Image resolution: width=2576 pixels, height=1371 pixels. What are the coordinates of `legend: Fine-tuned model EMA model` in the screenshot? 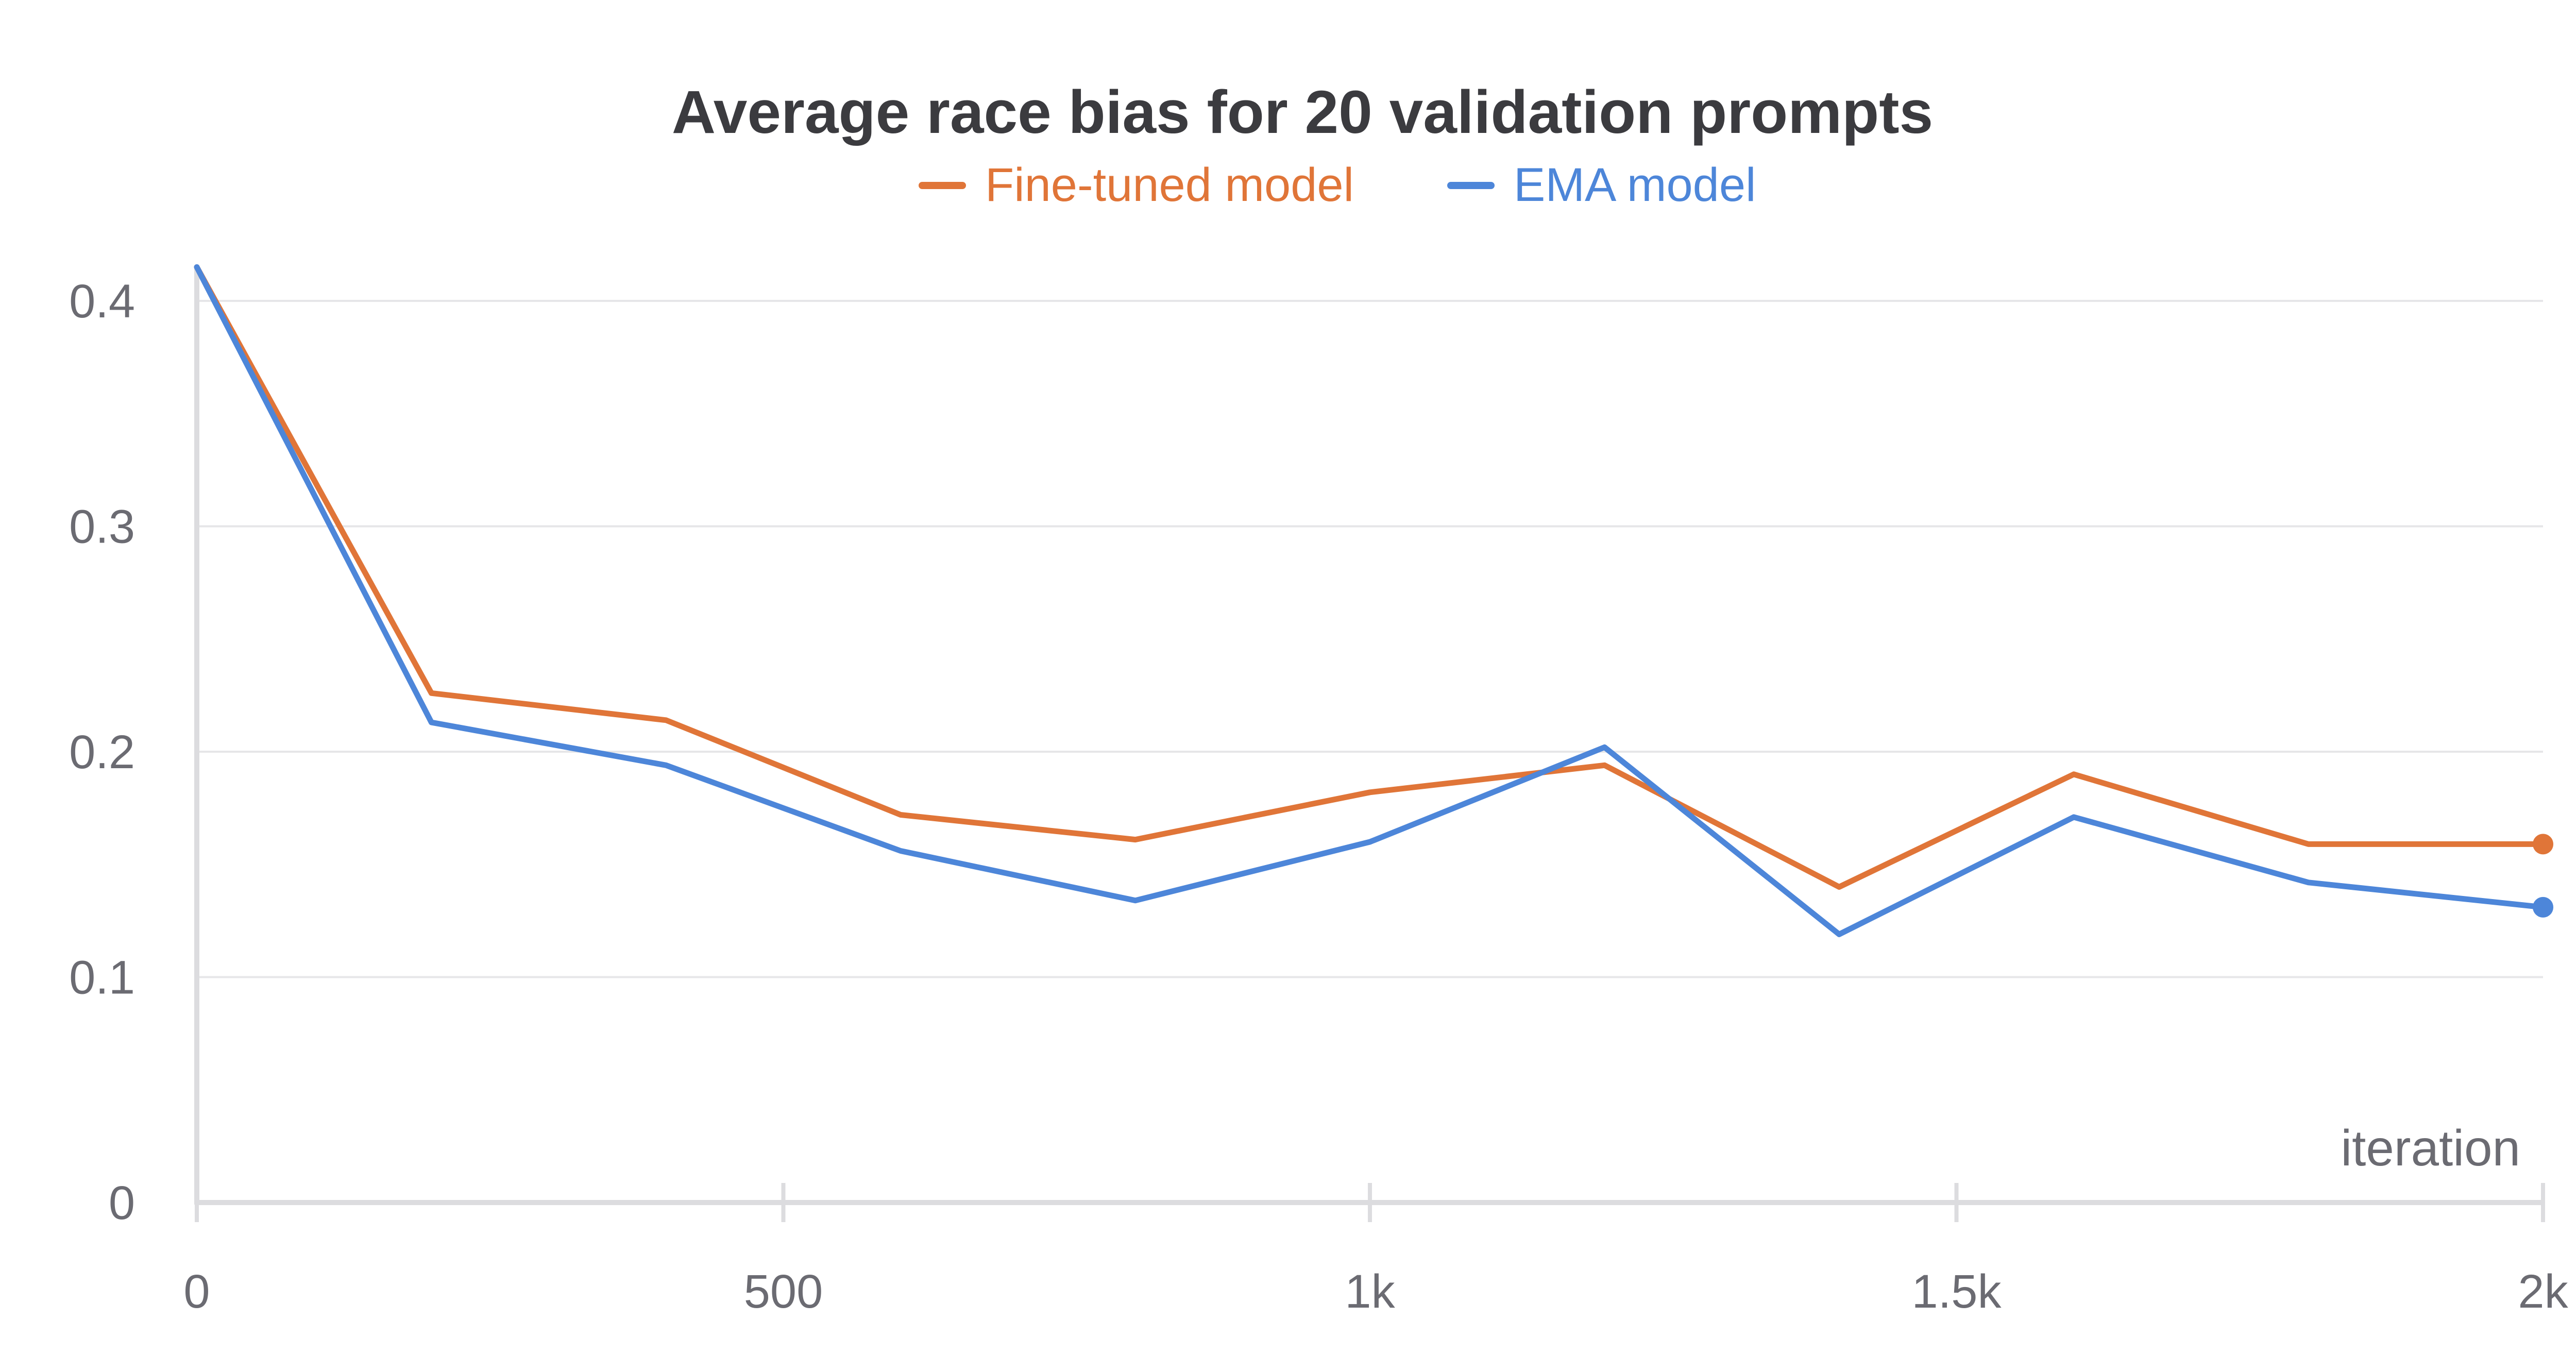 It's located at (1337, 185).